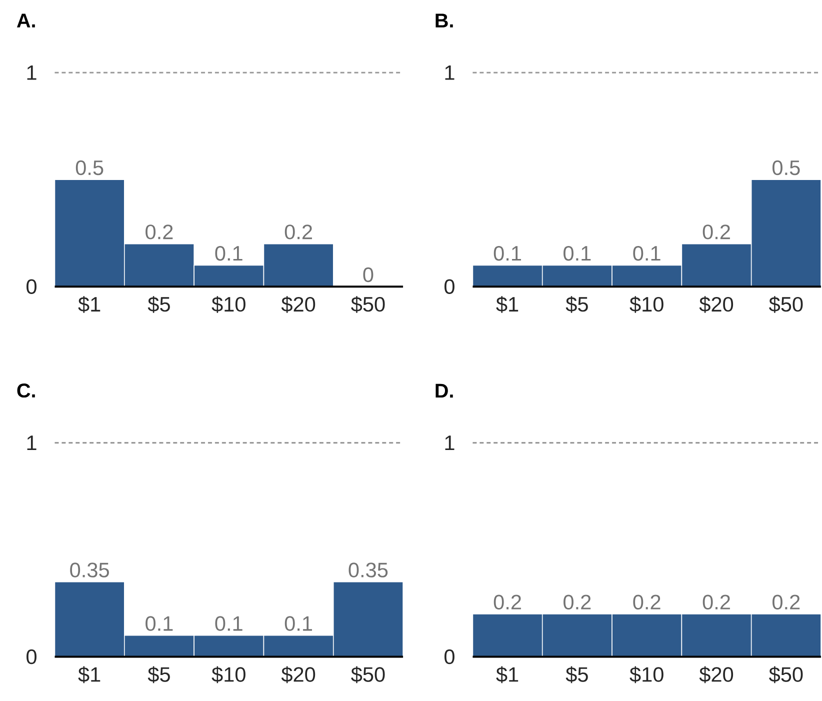  I want to click on chart-title: D., so click(444, 391).